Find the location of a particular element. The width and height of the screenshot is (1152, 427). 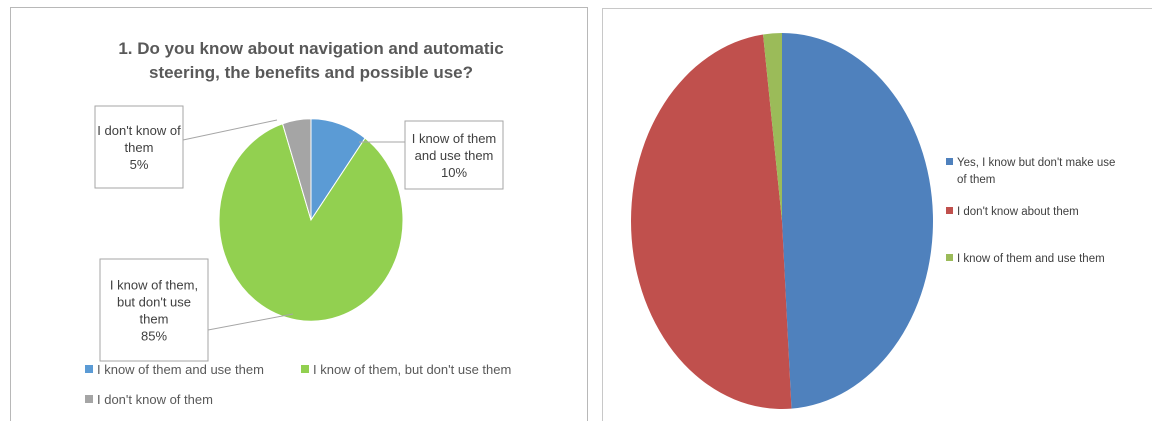

callout-label: I don't know of is located at coordinates (139, 130).